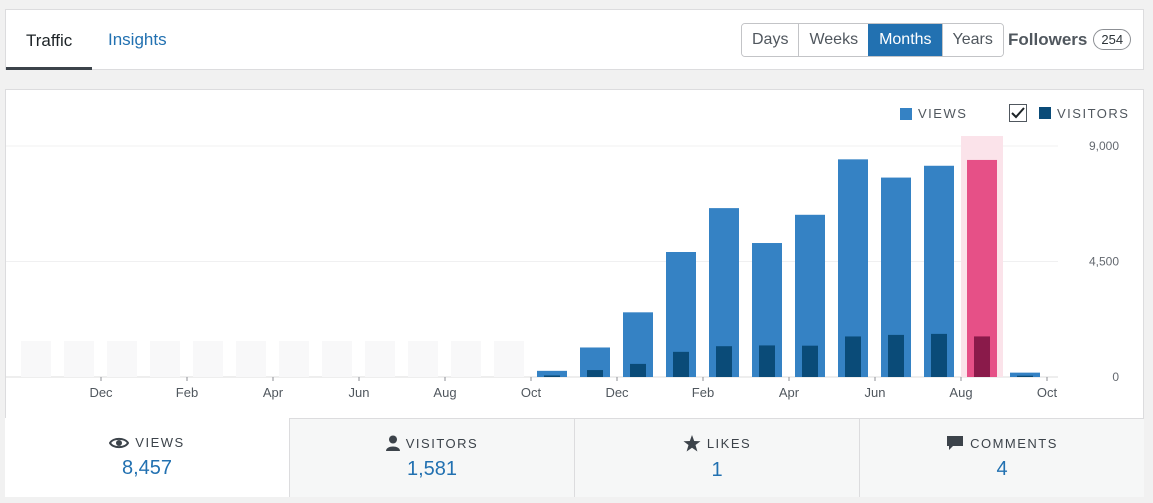 Image resolution: width=1153 pixels, height=503 pixels. What do you see at coordinates (137, 39) in the screenshot?
I see `tab-insights: Insights` at bounding box center [137, 39].